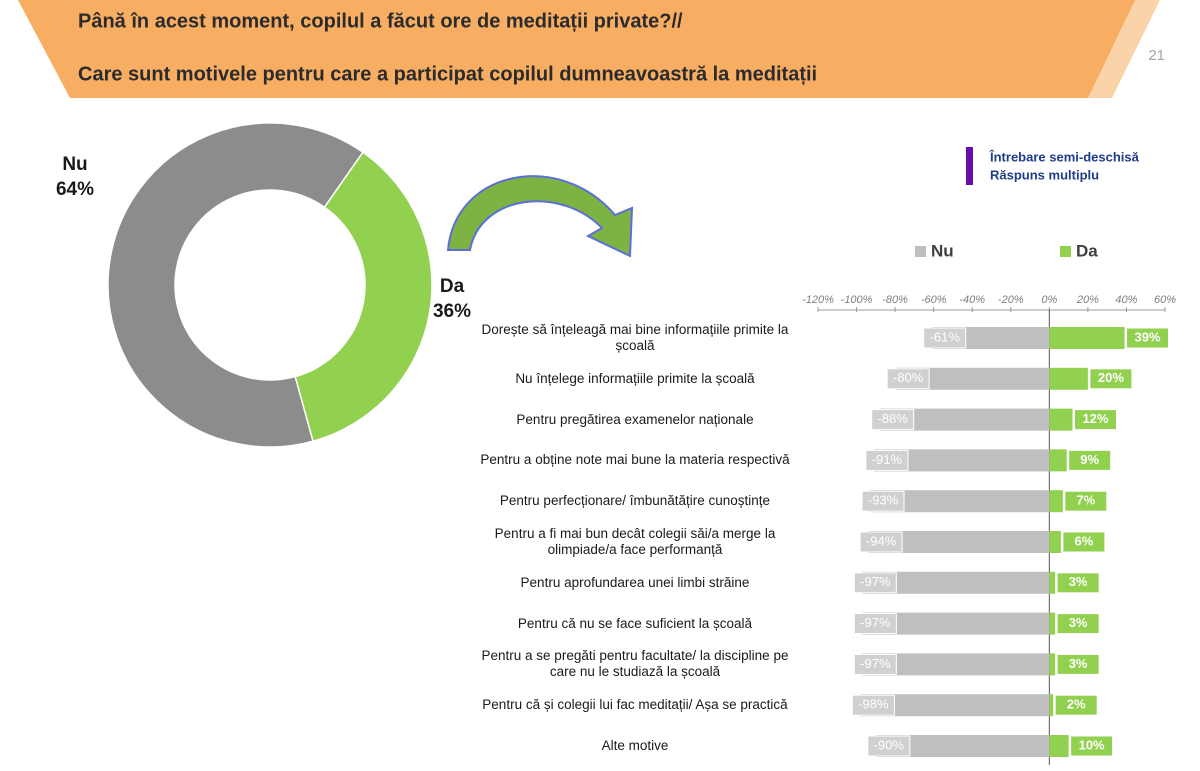 The image size is (1200, 771). What do you see at coordinates (452, 311) in the screenshot?
I see `slice-value: 36%` at bounding box center [452, 311].